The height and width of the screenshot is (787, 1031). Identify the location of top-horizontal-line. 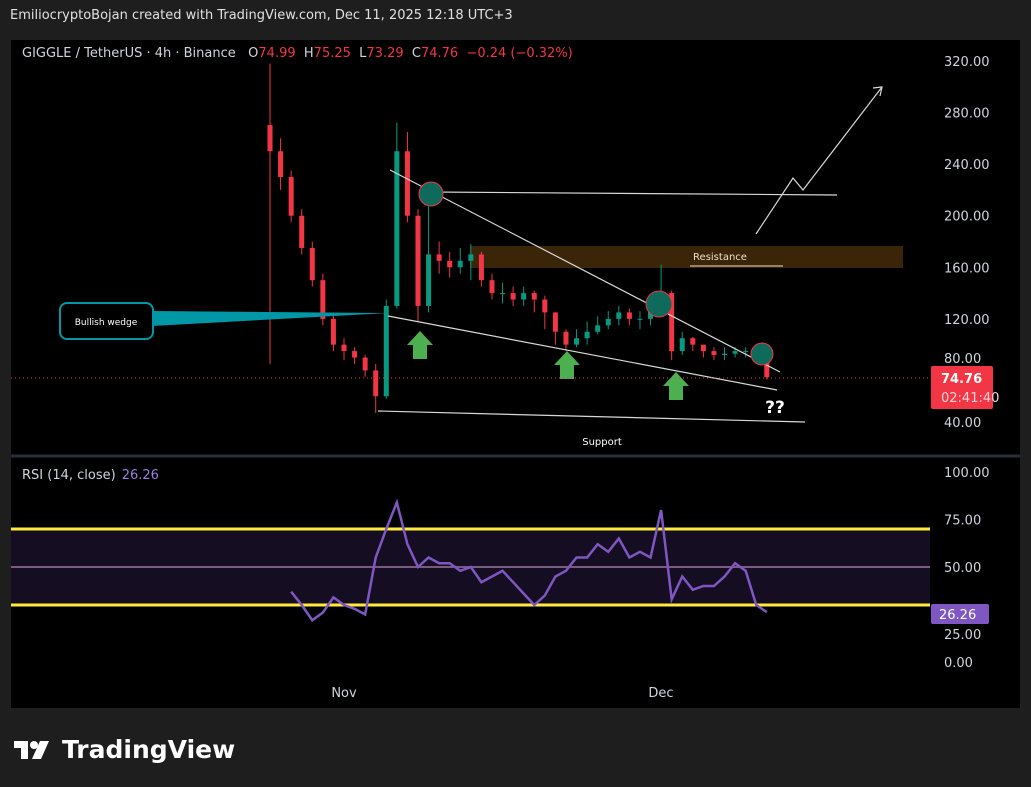
(633, 193).